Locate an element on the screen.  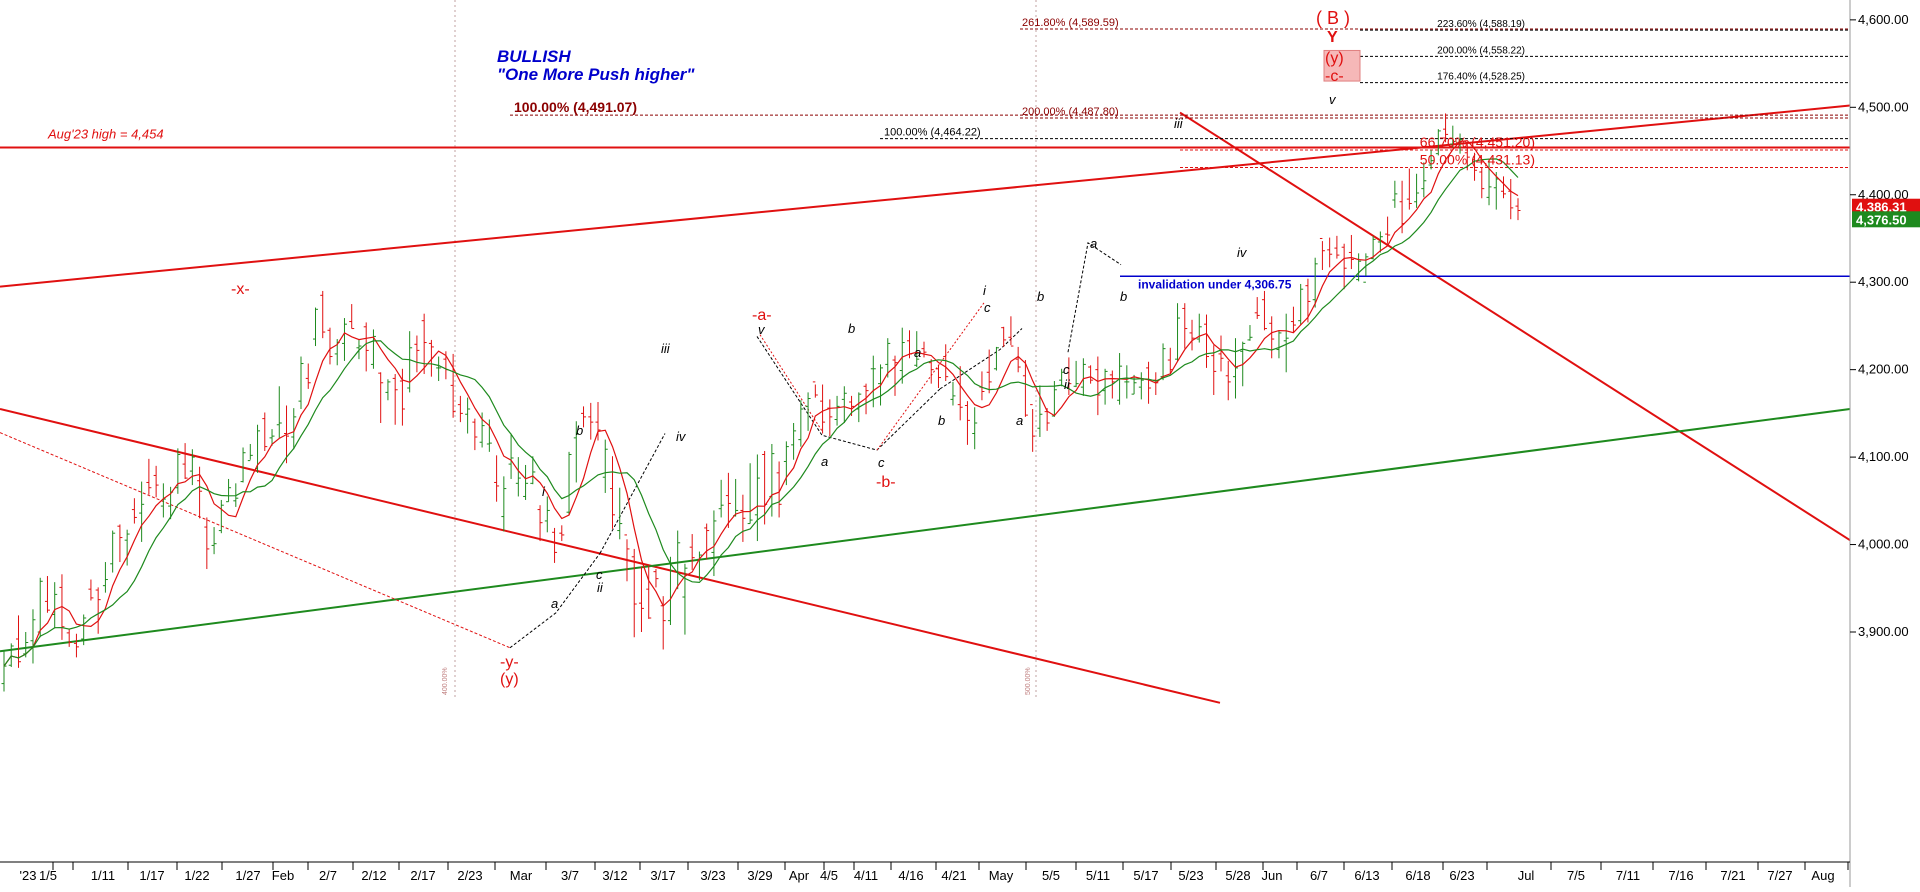
x-axis-tick-label: 1/17 is located at coordinates (151, 875).